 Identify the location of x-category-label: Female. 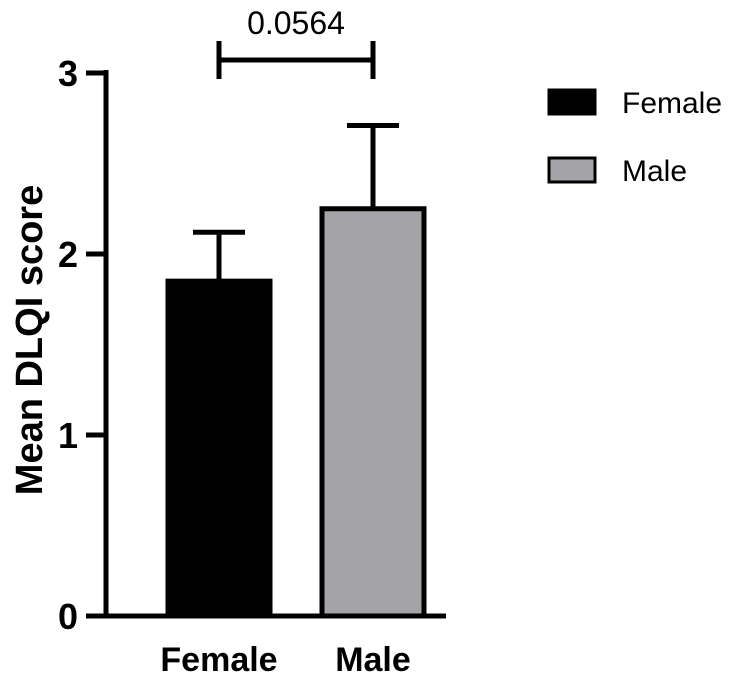
(218, 659).